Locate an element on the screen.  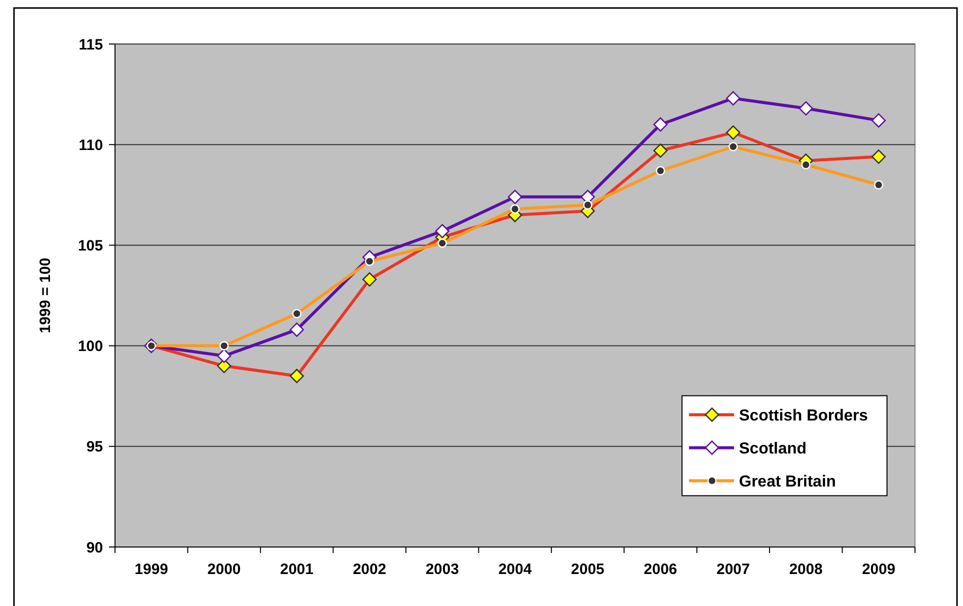
x-tick-label: 2000 is located at coordinates (224, 569).